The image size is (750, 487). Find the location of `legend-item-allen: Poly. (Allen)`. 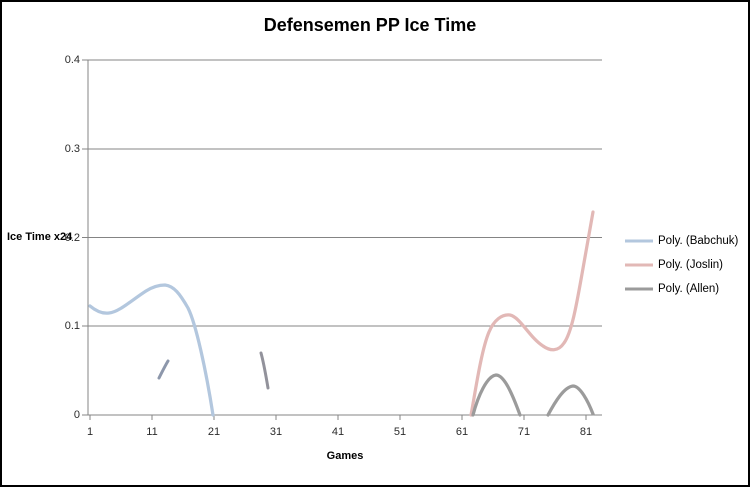

legend-item-allen: Poly. (Allen) is located at coordinates (681, 289).